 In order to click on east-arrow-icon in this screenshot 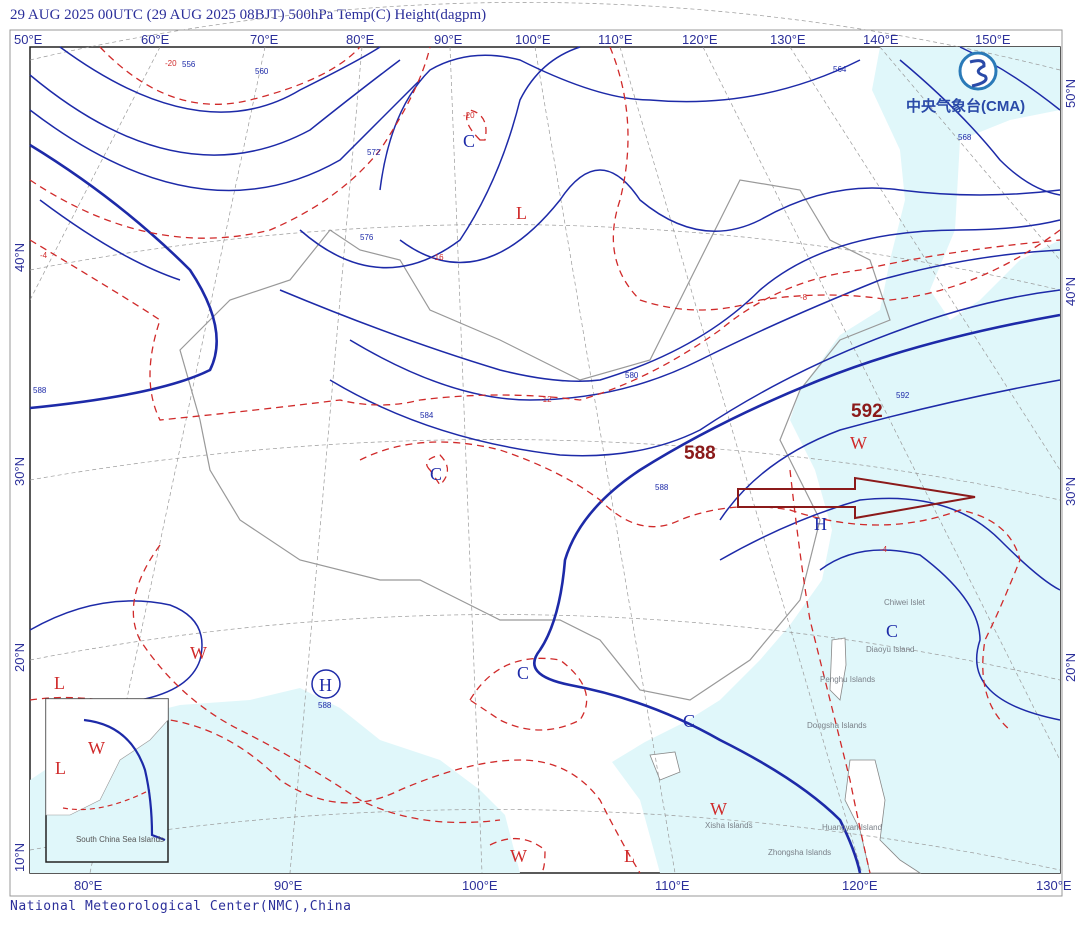, I will do `click(856, 498)`.